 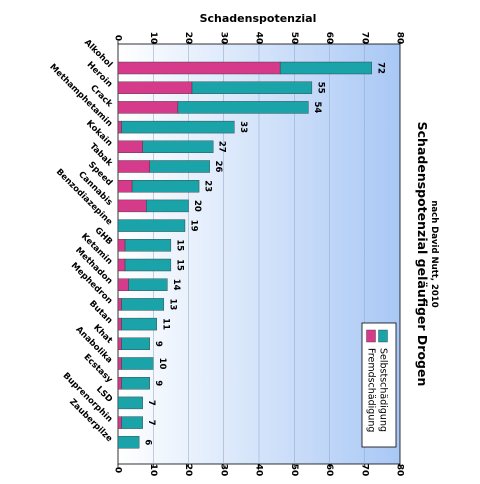 What do you see at coordinates (243, 127) in the screenshot?
I see `value-label: 33` at bounding box center [243, 127].